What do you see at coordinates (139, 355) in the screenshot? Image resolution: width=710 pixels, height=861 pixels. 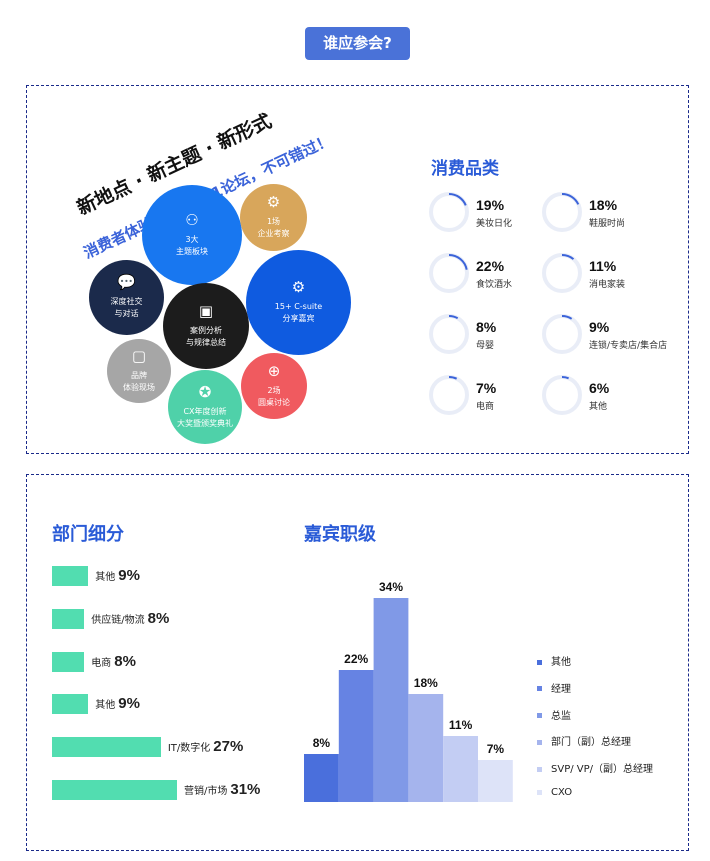 I see `portrait-icon: ▢` at bounding box center [139, 355].